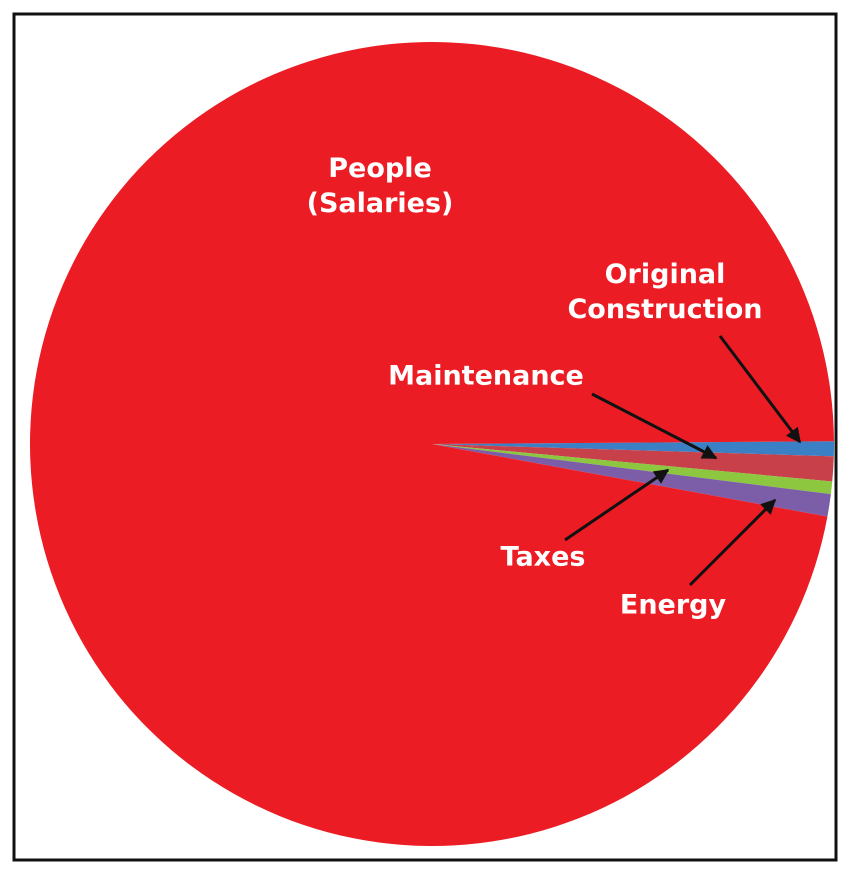 The height and width of the screenshot is (873, 849). What do you see at coordinates (543, 557) in the screenshot?
I see `slice-label: Taxes` at bounding box center [543, 557].